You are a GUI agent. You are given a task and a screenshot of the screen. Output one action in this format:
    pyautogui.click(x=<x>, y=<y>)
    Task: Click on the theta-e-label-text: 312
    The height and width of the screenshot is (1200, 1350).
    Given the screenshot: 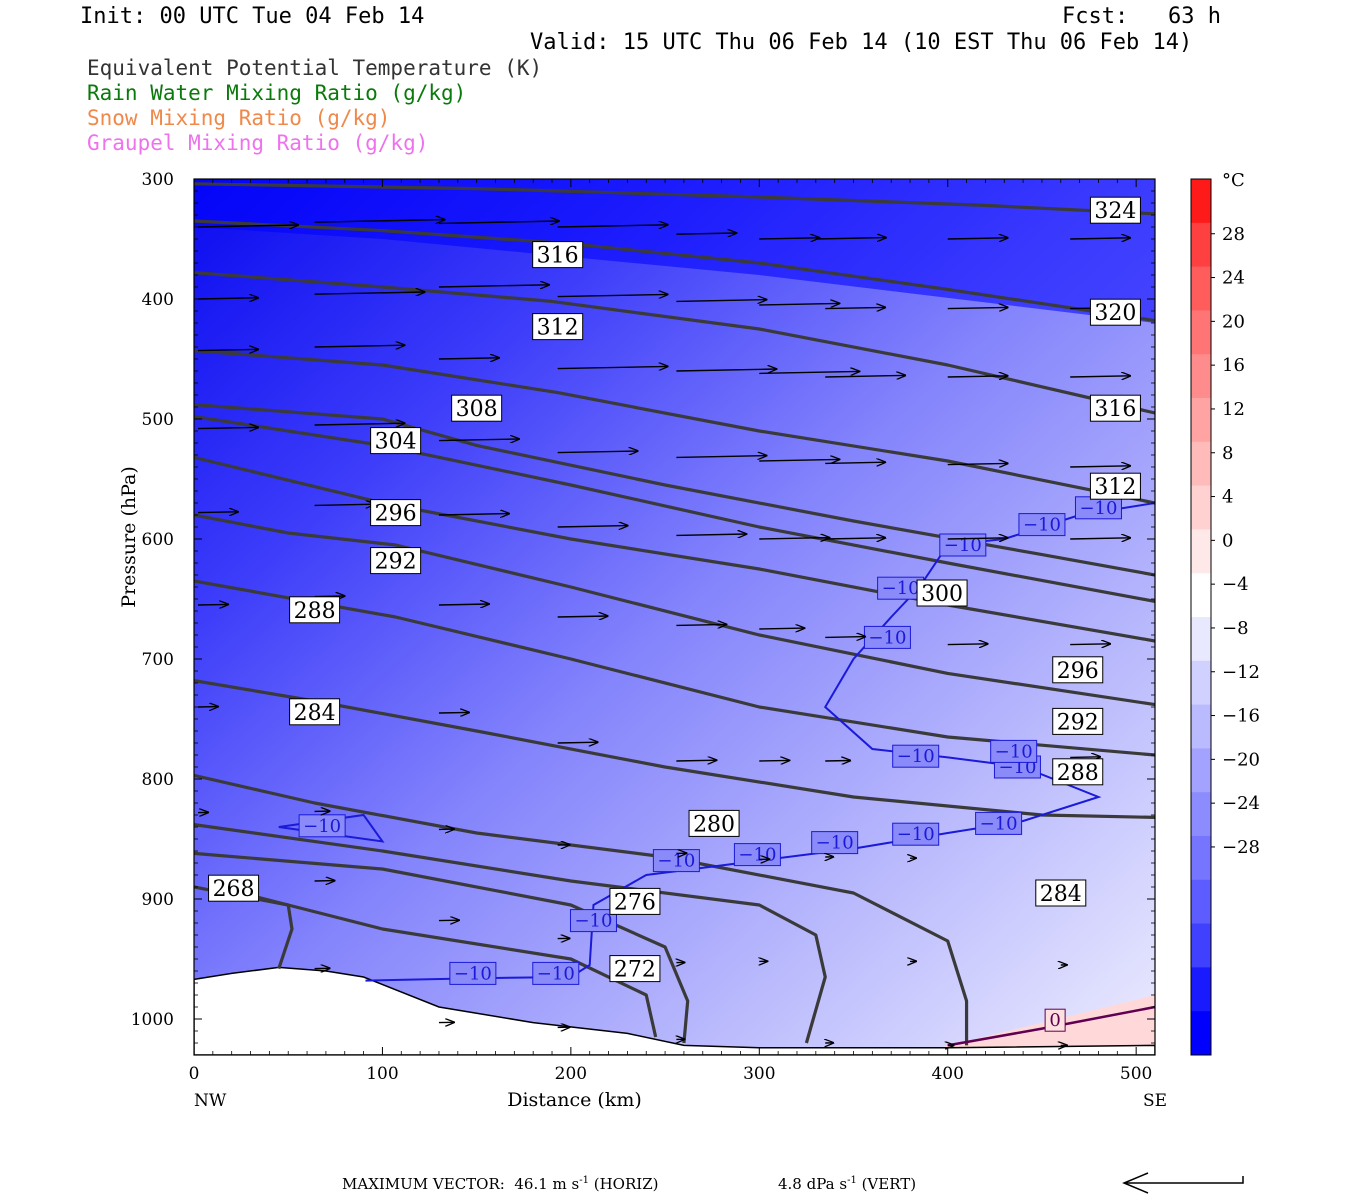 What is the action you would take?
    pyautogui.click(x=558, y=328)
    